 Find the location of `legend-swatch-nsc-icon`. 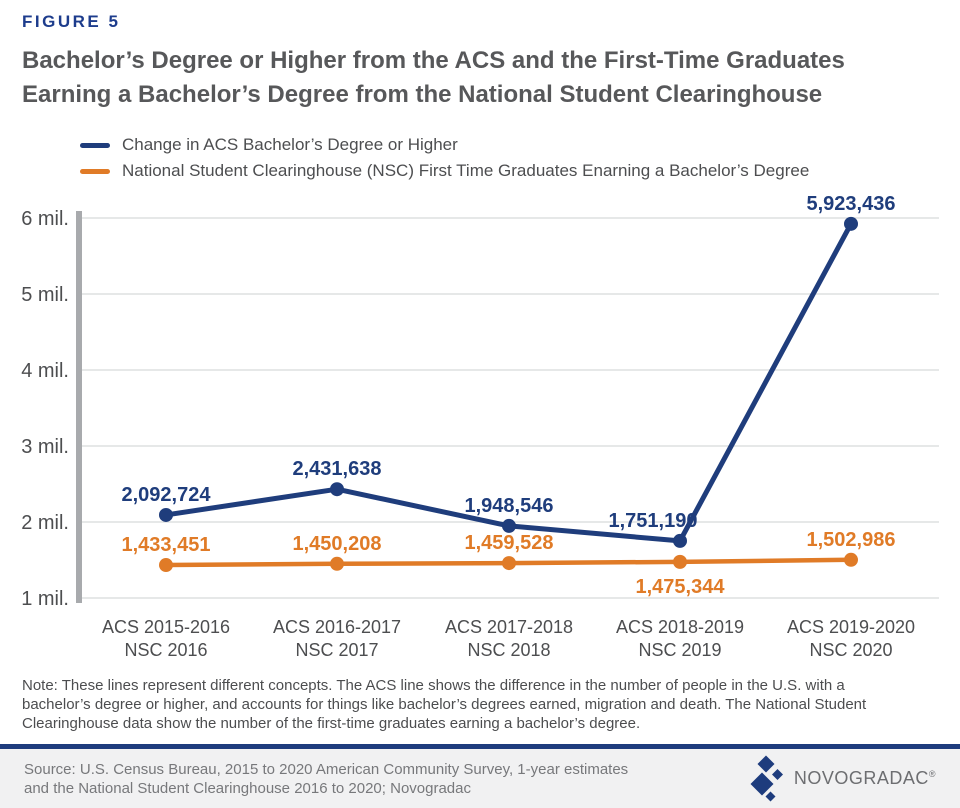

legend-swatch-nsc-icon is located at coordinates (95, 171).